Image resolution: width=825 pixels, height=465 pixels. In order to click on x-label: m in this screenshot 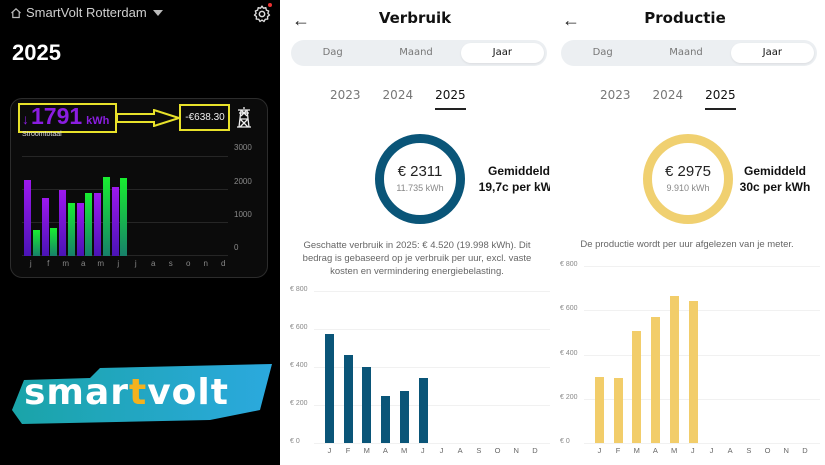, I will do `click(66, 263)`.